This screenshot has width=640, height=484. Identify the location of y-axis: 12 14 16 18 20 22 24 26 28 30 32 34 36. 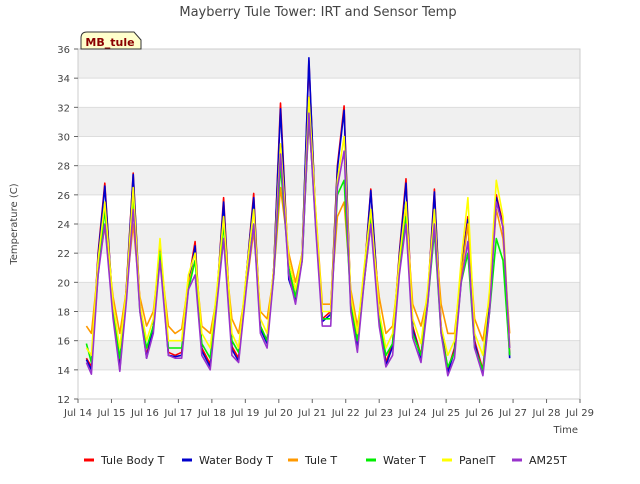
(67, 225).